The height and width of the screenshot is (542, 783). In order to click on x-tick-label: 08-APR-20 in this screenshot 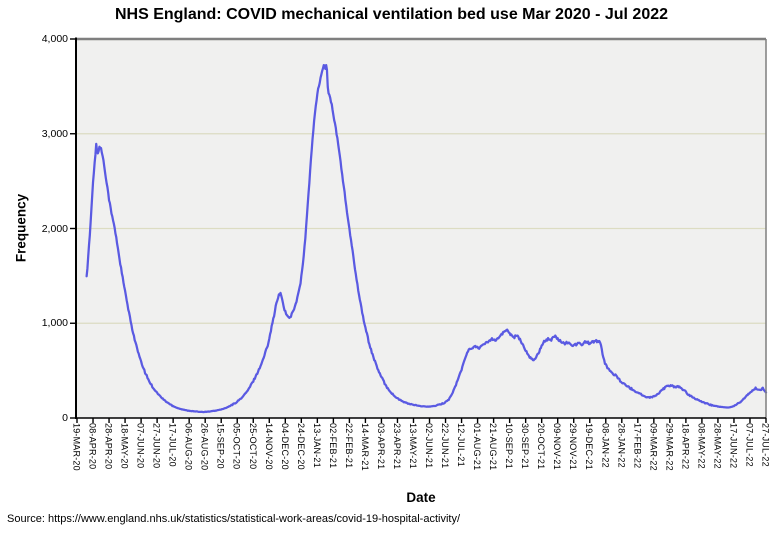, I will do `click(92, 446)`.